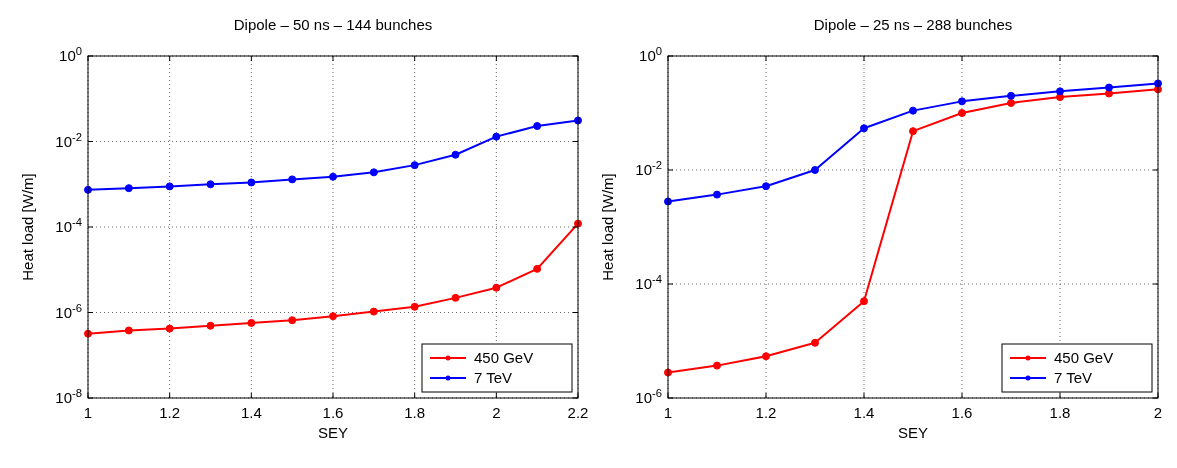  What do you see at coordinates (68, 397) in the screenshot?
I see `y-tick-label: 10$^{-8}$` at bounding box center [68, 397].